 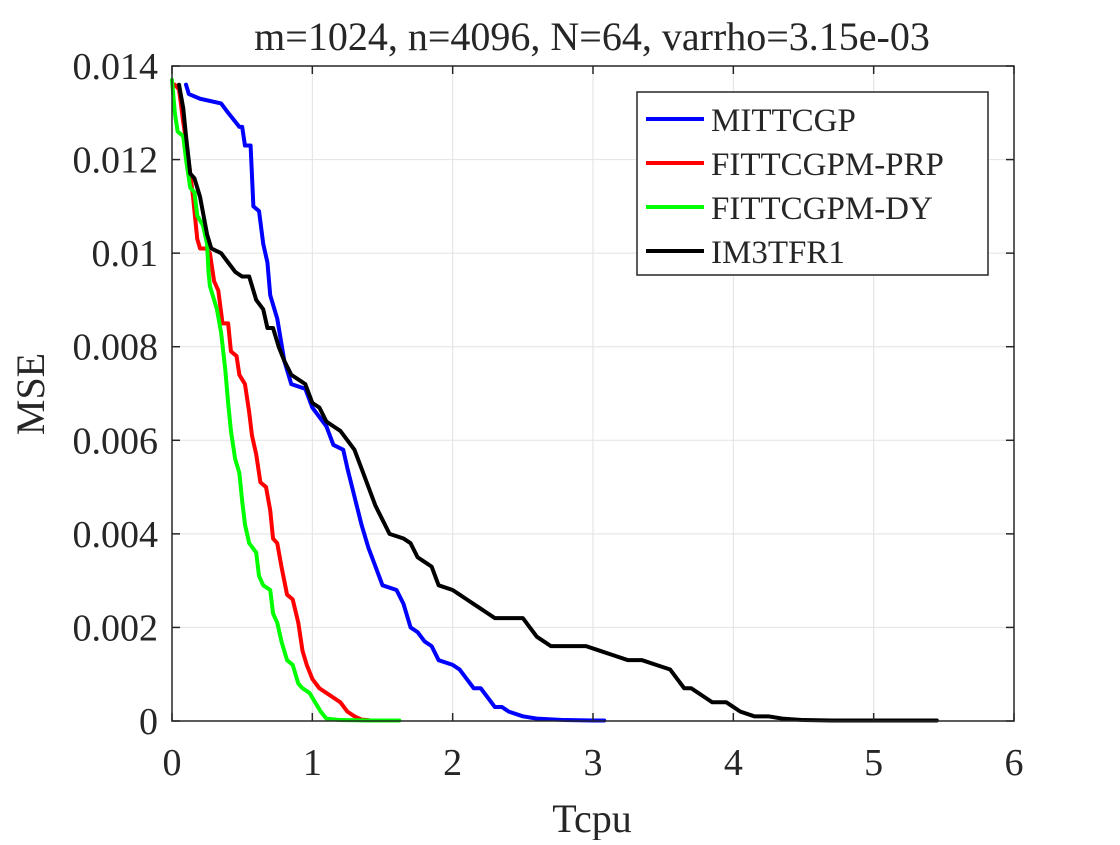 I want to click on x-tick-label: 2, so click(x=452, y=763).